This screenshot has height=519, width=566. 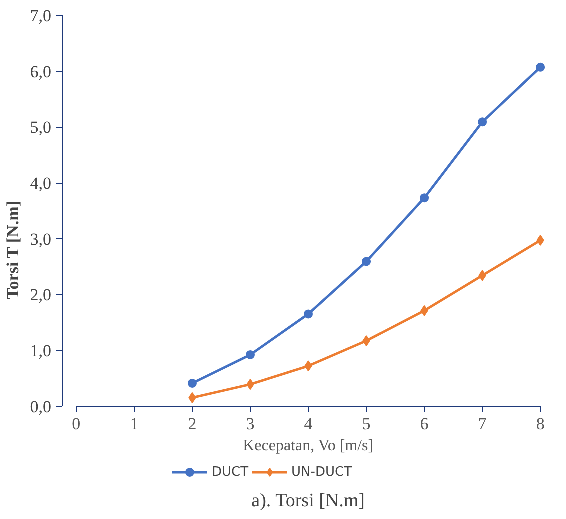 I want to click on x-tick-label: 4, so click(x=309, y=424).